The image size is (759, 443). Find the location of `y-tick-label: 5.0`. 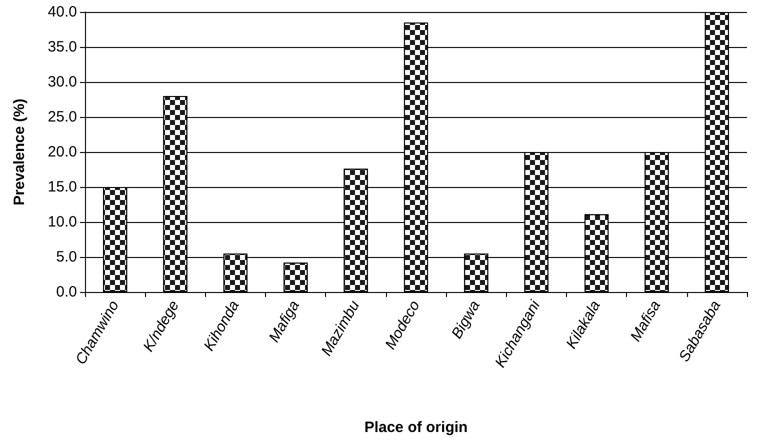

y-tick-label: 5.0 is located at coordinates (66, 257).